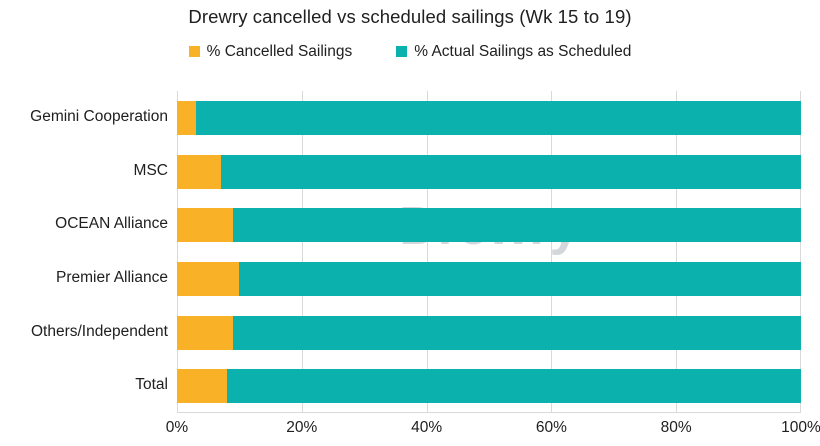 The height and width of the screenshot is (446, 820). What do you see at coordinates (194, 52) in the screenshot?
I see `legend-swatch-cancelled` at bounding box center [194, 52].